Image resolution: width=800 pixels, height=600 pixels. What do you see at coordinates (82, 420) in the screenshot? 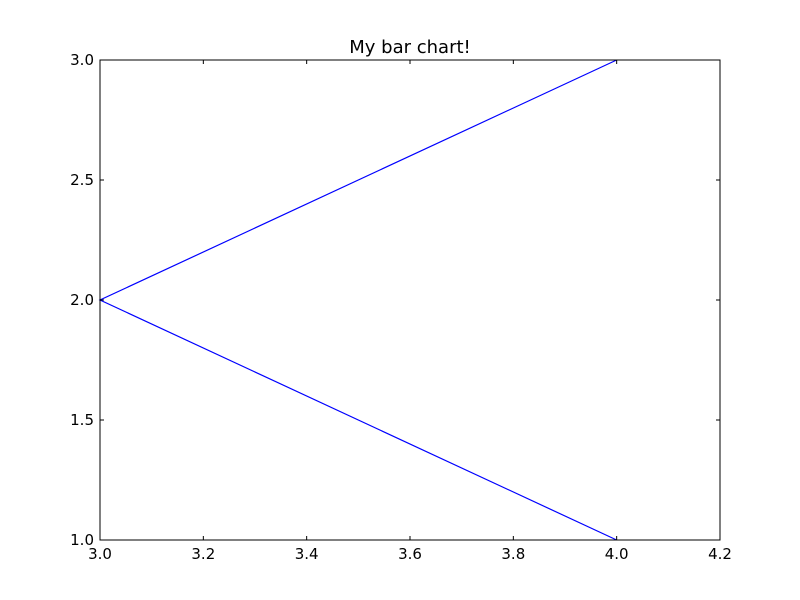
I see `y-tick-label: 1.5` at bounding box center [82, 420].